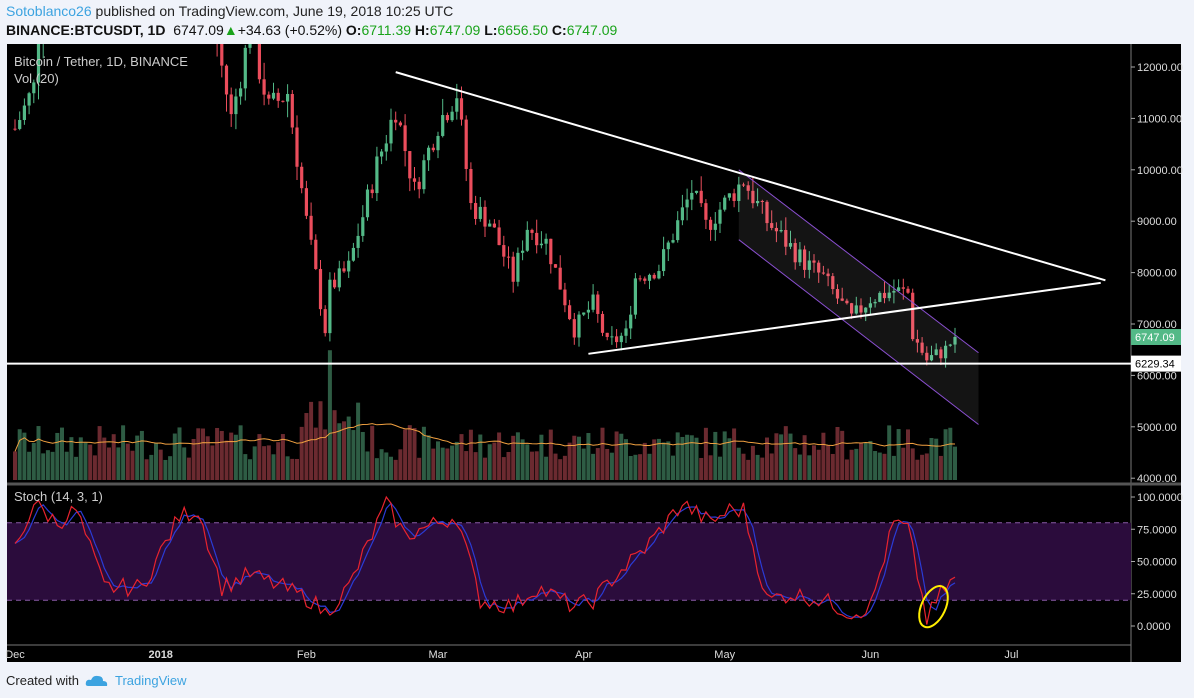  Describe the element at coordinates (198, 30) in the screenshot. I see `last-price: 6747.09` at that location.